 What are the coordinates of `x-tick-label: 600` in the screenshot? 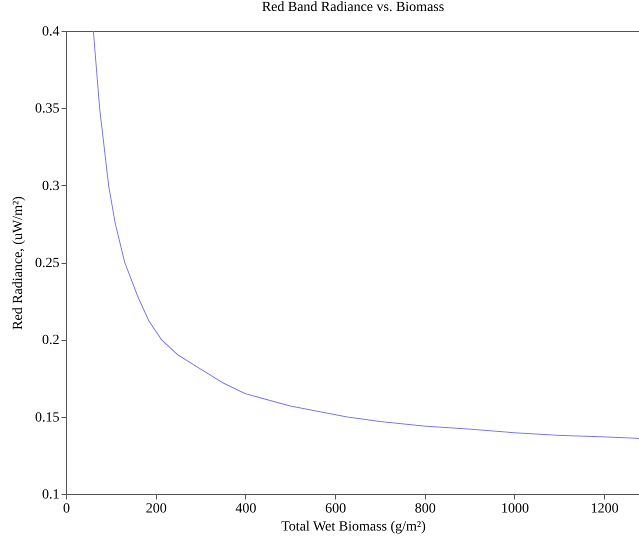 It's located at (335, 509).